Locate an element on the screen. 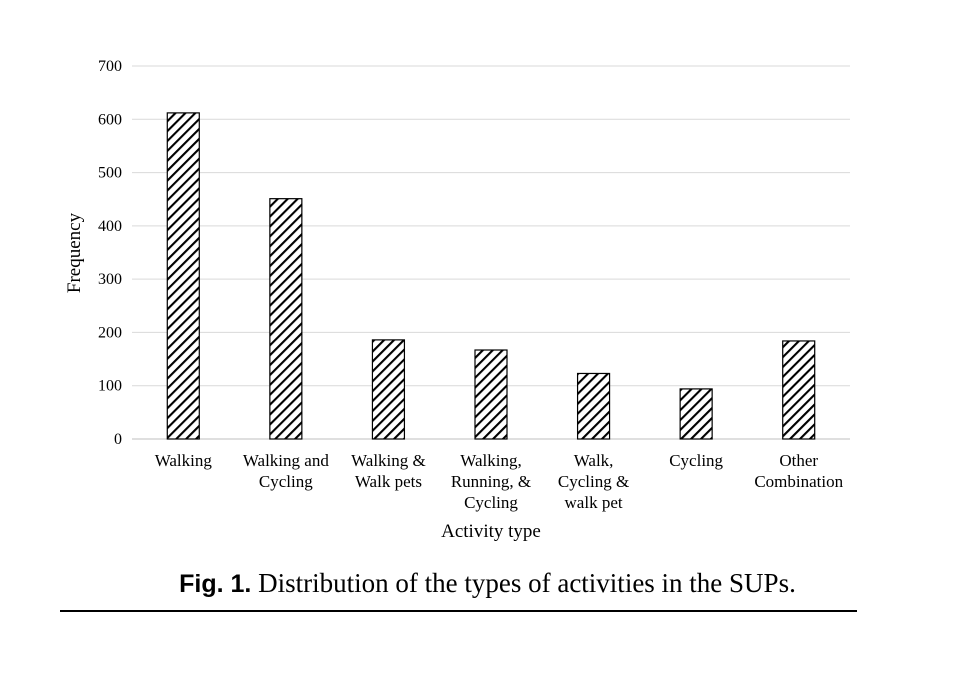  category-label: Walking, Running, & Cycling is located at coordinates (491, 481).